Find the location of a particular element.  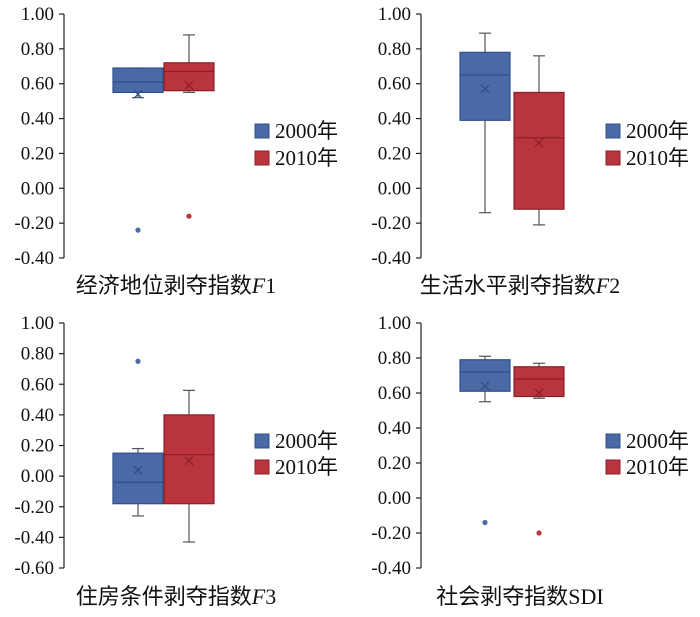

panel-title-main: 住房条件剥夺指数 is located at coordinates (164, 596).